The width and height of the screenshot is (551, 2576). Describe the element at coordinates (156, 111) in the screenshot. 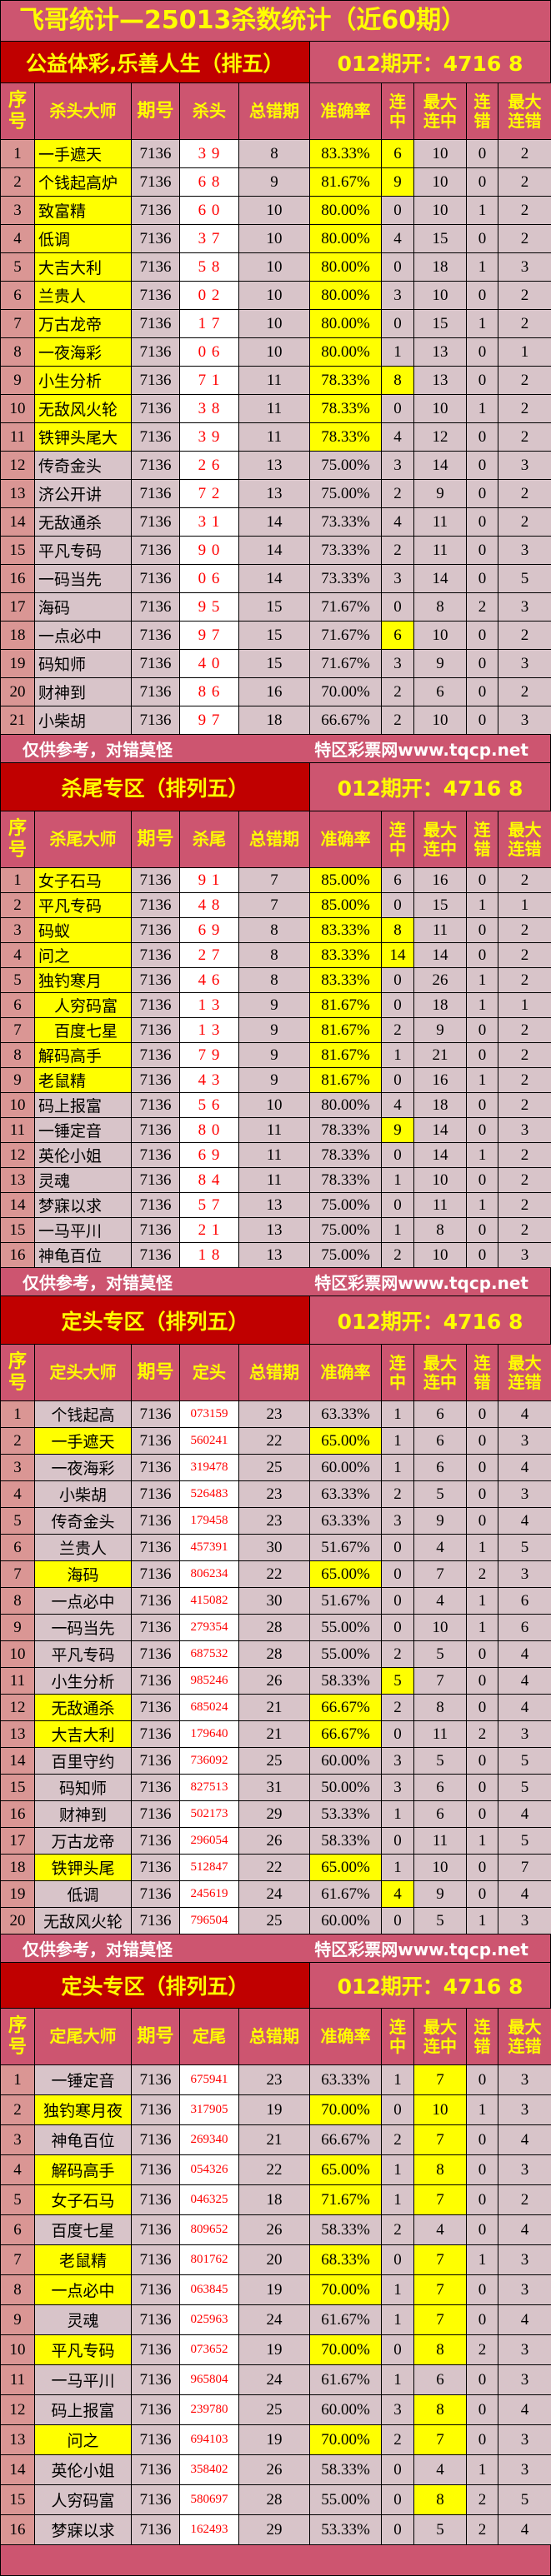

I see `column-header-period: 期号` at that location.